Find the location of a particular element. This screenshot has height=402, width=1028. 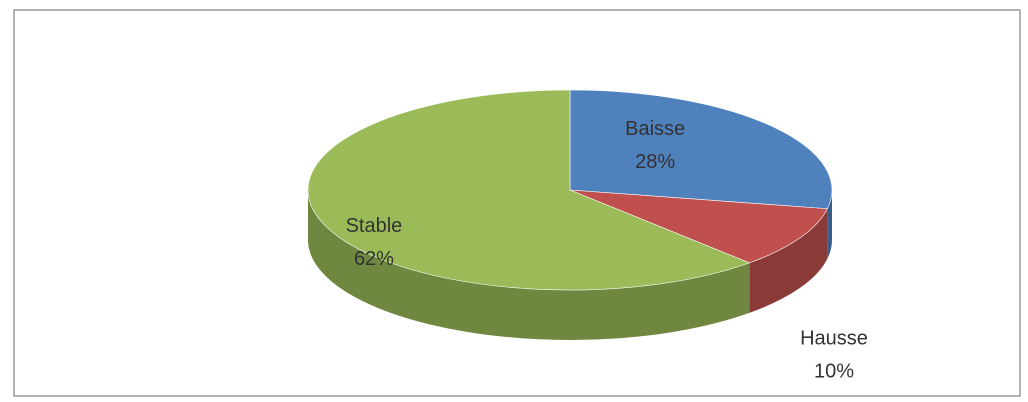

slice-value-label: 28% is located at coordinates (655, 162).